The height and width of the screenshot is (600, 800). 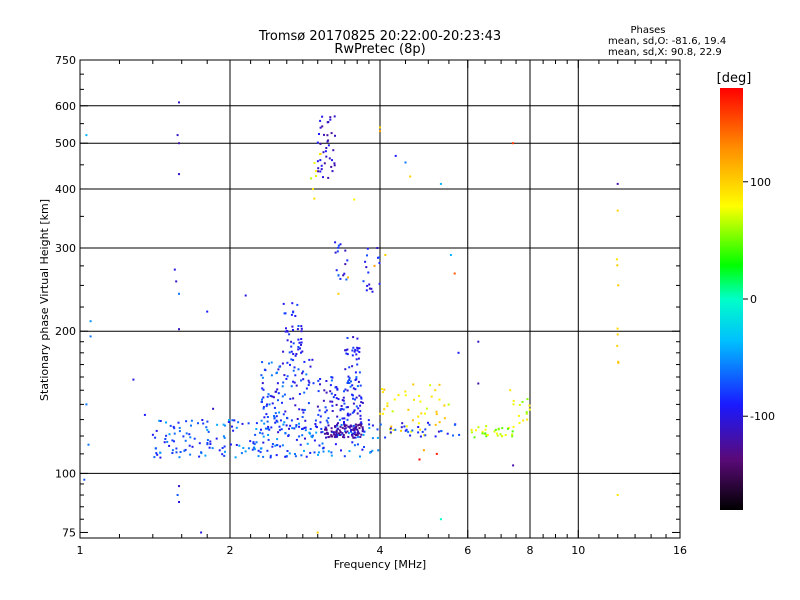 What do you see at coordinates (65, 189) in the screenshot?
I see `y-tick-label: 400` at bounding box center [65, 189].